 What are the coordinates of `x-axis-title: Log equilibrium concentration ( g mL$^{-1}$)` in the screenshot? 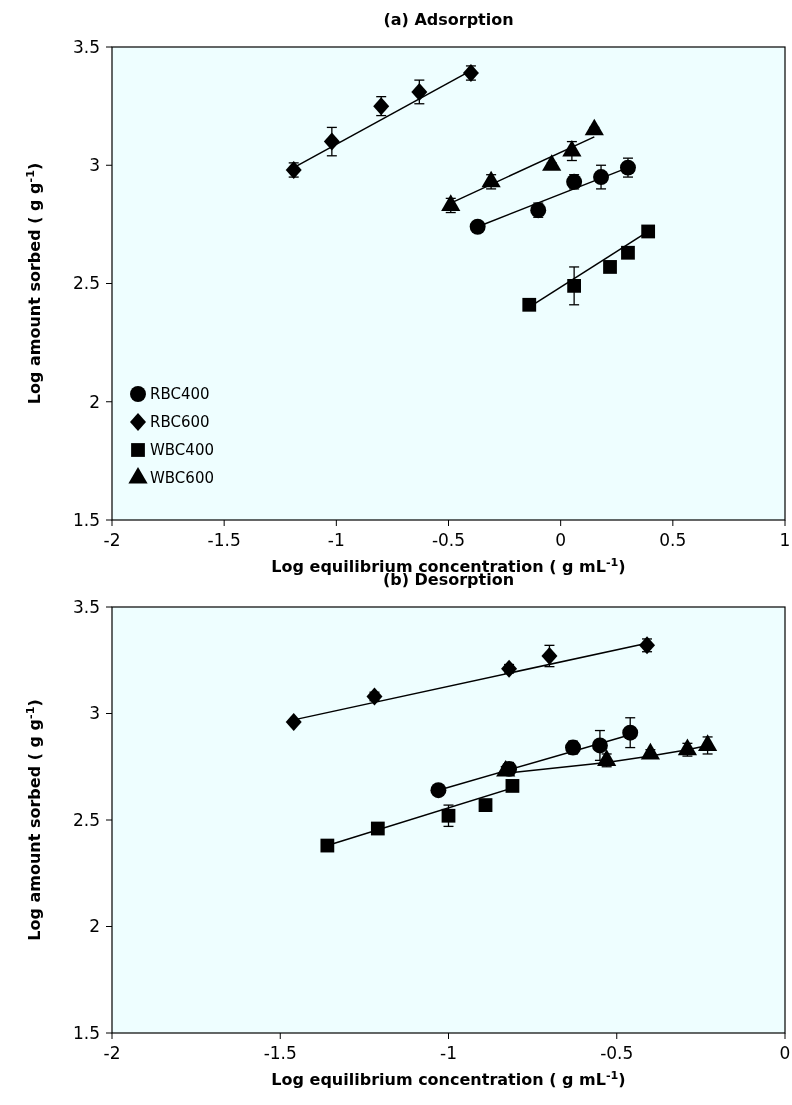 It's located at (448, 1078).